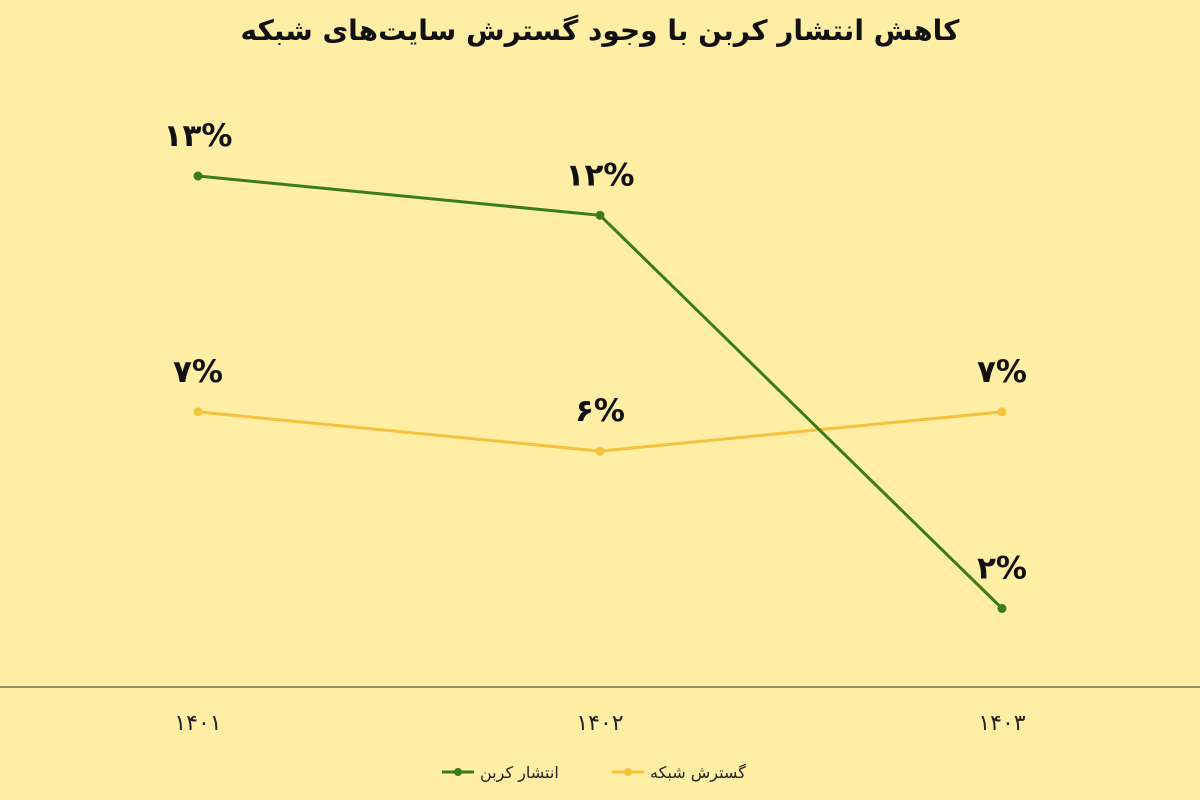  I want to click on legend: انتشار کربن گسترش شبکه, so click(594, 773).